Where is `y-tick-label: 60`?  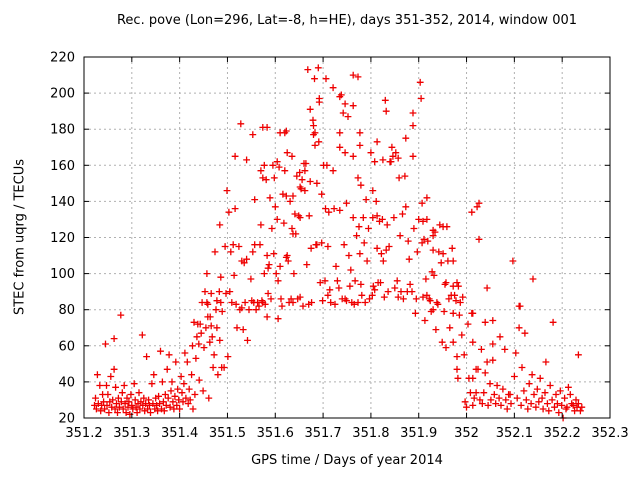 y-tick-label: 60 is located at coordinates (66, 346).